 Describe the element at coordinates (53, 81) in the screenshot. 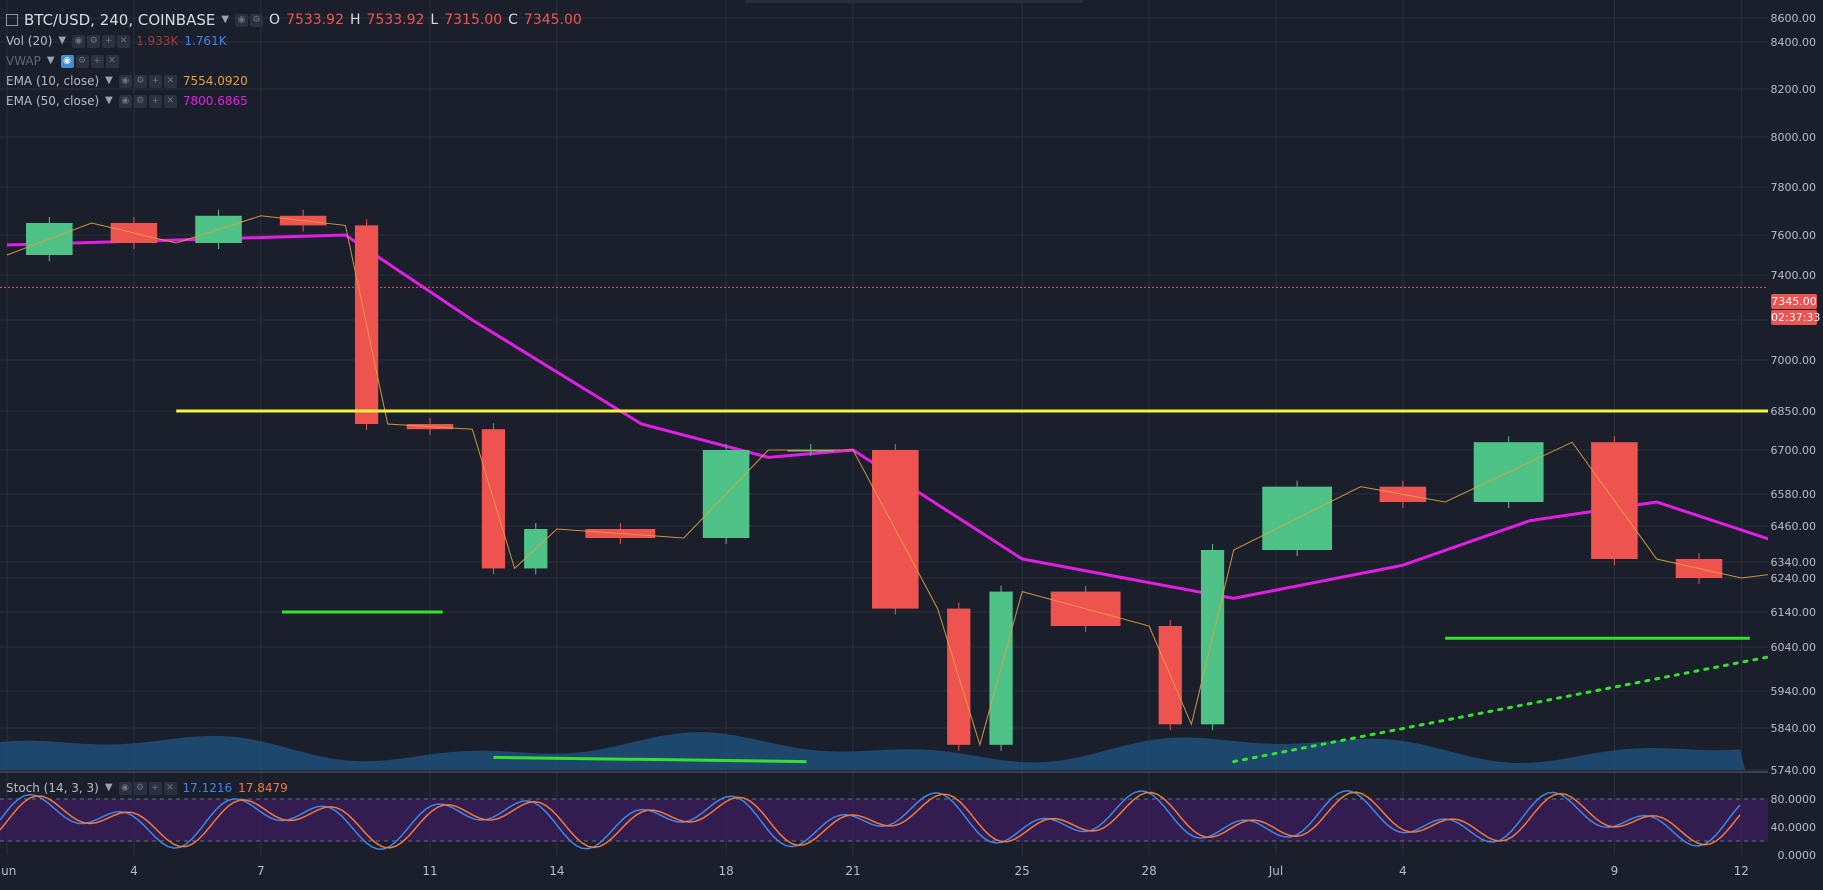

I see `ema10-label: EMA (10, close)` at that location.